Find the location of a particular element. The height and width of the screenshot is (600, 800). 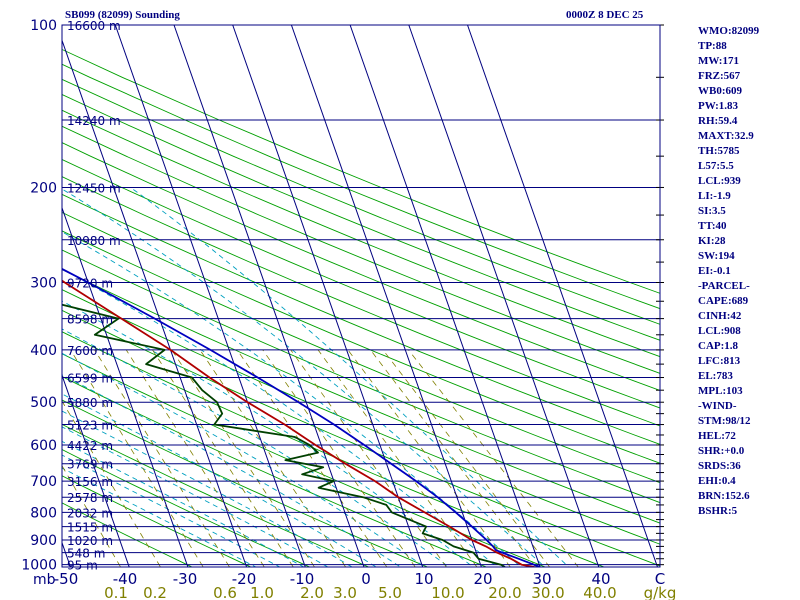

mixing-ratio-label: 20.0 is located at coordinates (504, 592).